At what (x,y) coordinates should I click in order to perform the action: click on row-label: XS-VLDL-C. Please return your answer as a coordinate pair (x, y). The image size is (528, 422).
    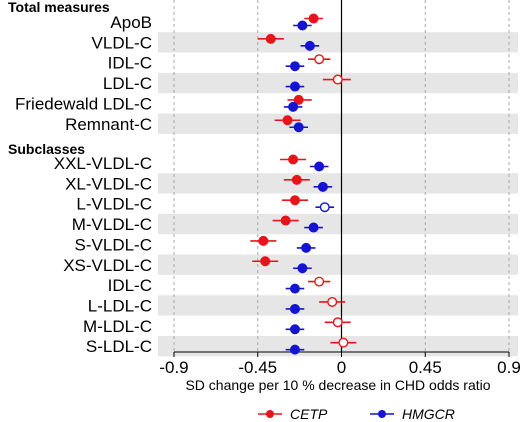
    Looking at the image, I should click on (107, 265).